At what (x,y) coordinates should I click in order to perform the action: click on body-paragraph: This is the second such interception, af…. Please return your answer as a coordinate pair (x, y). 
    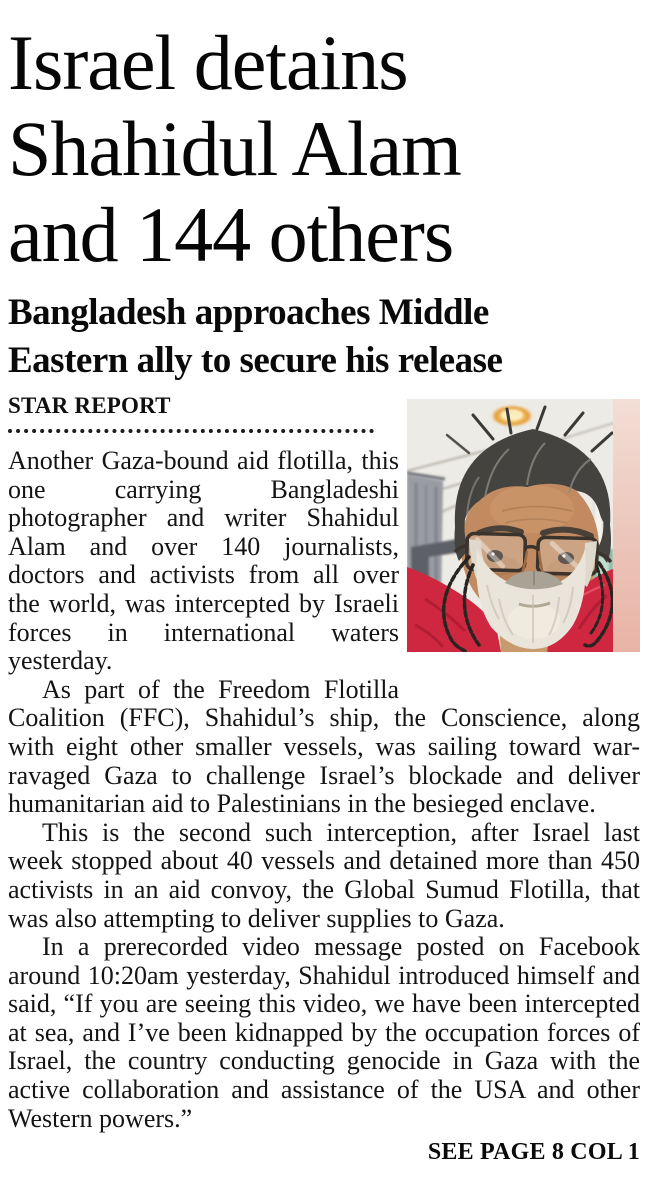
    Looking at the image, I should click on (324, 875).